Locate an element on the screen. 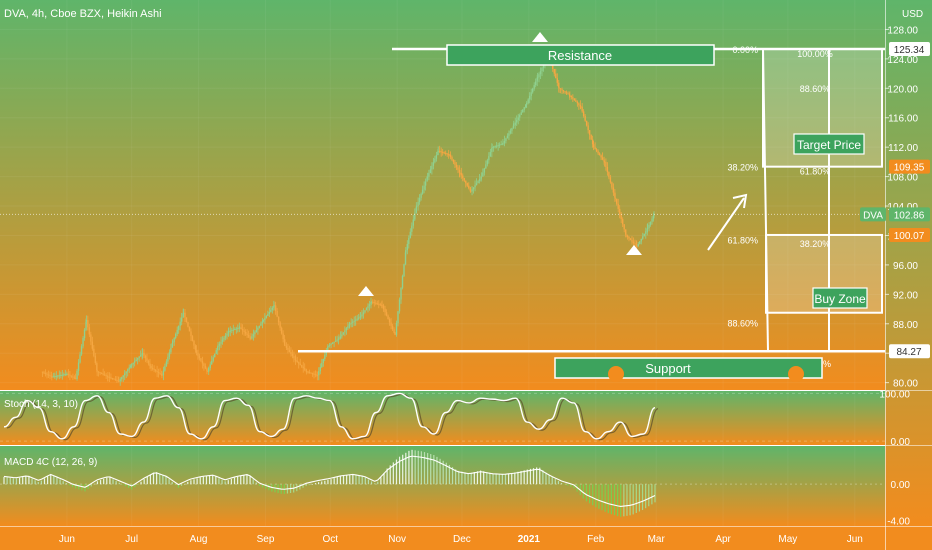  price-tick-label: 116.00 is located at coordinates (903, 119).